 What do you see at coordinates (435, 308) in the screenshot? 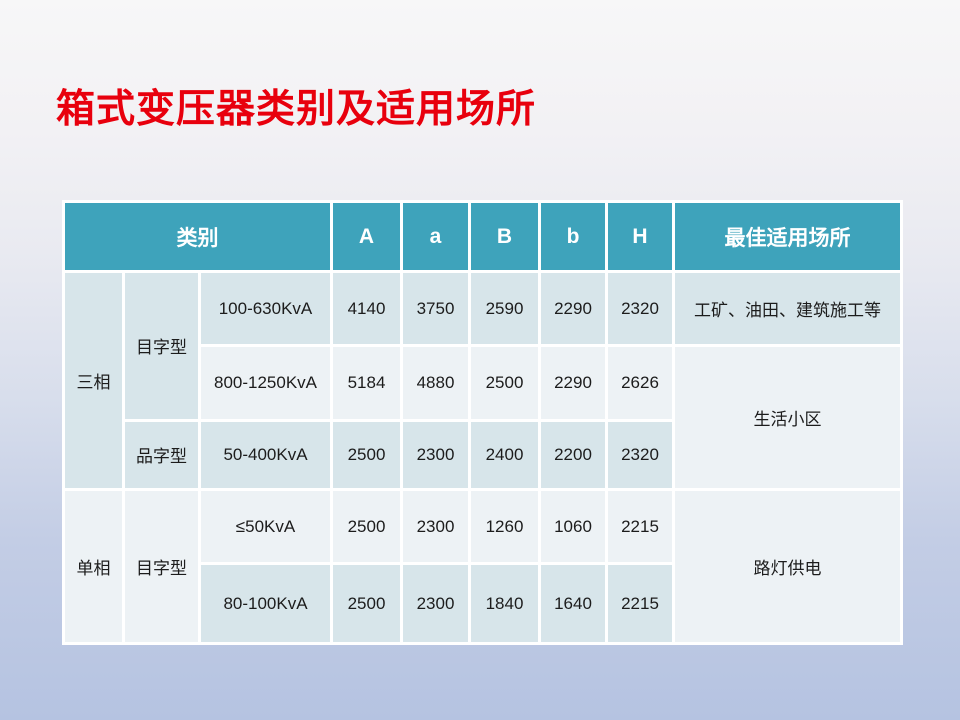
I see `value-cell-a: 3750` at bounding box center [435, 308].